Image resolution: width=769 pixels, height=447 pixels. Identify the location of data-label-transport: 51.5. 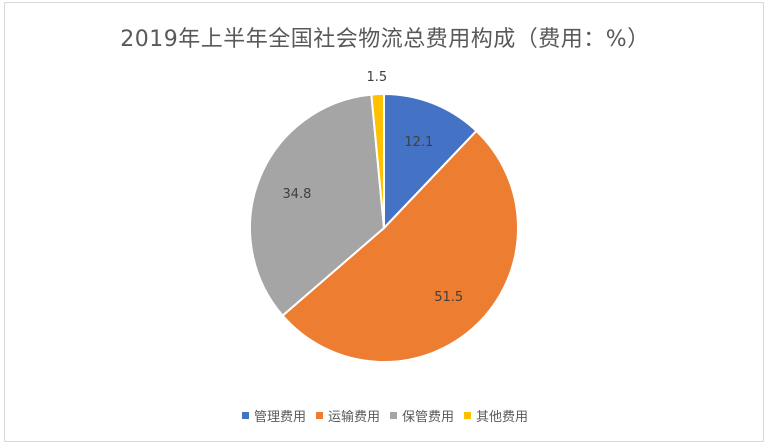
(448, 297).